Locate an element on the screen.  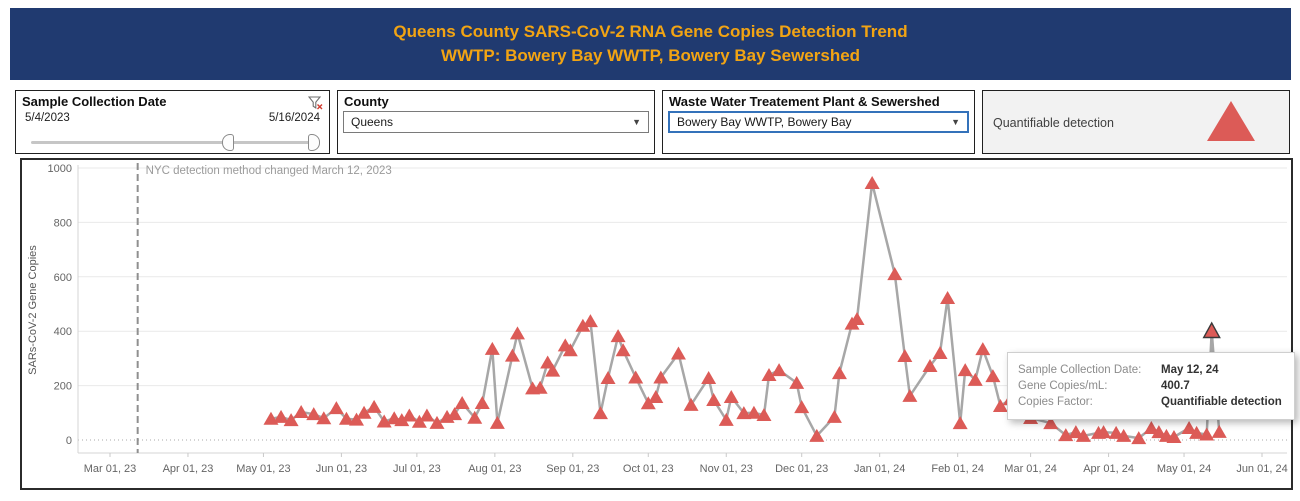
tooltip-factor-value: Quantifiable detection is located at coordinates (1221, 402).